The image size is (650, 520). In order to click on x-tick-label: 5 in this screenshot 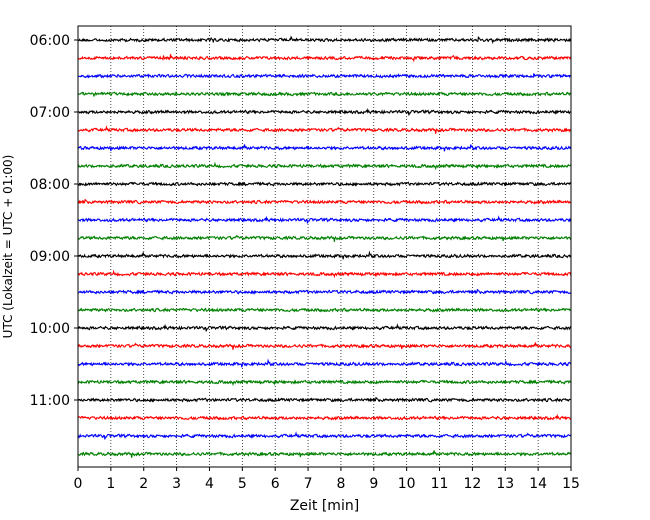, I will do `click(242, 484)`.